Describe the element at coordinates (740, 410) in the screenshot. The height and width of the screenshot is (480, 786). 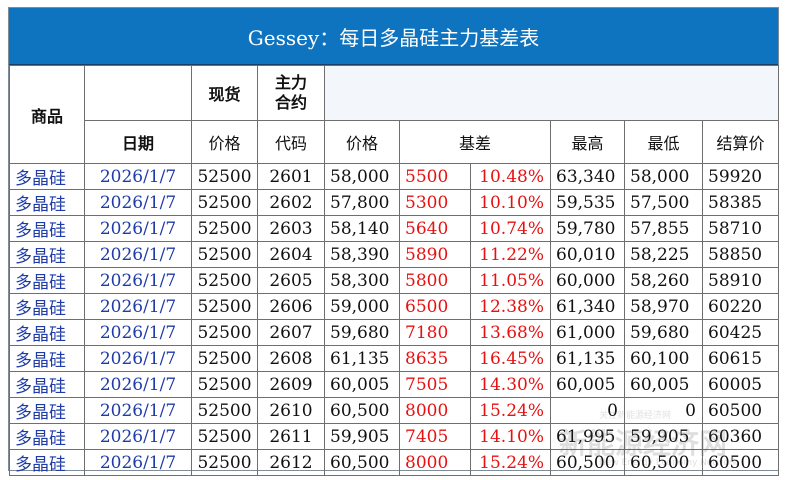
I see `cell-settle: 60500` at that location.